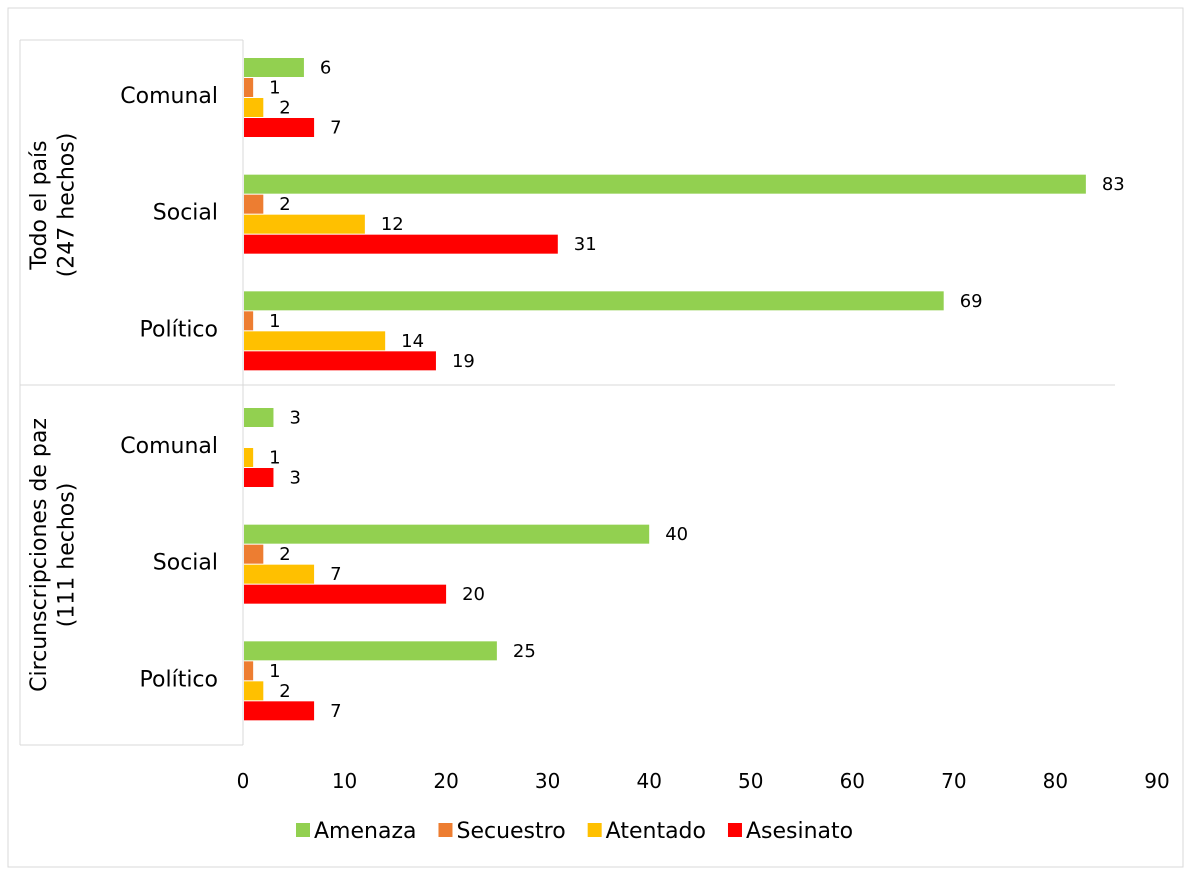  What do you see at coordinates (392, 224) in the screenshot?
I see `data-label: 12` at bounding box center [392, 224].